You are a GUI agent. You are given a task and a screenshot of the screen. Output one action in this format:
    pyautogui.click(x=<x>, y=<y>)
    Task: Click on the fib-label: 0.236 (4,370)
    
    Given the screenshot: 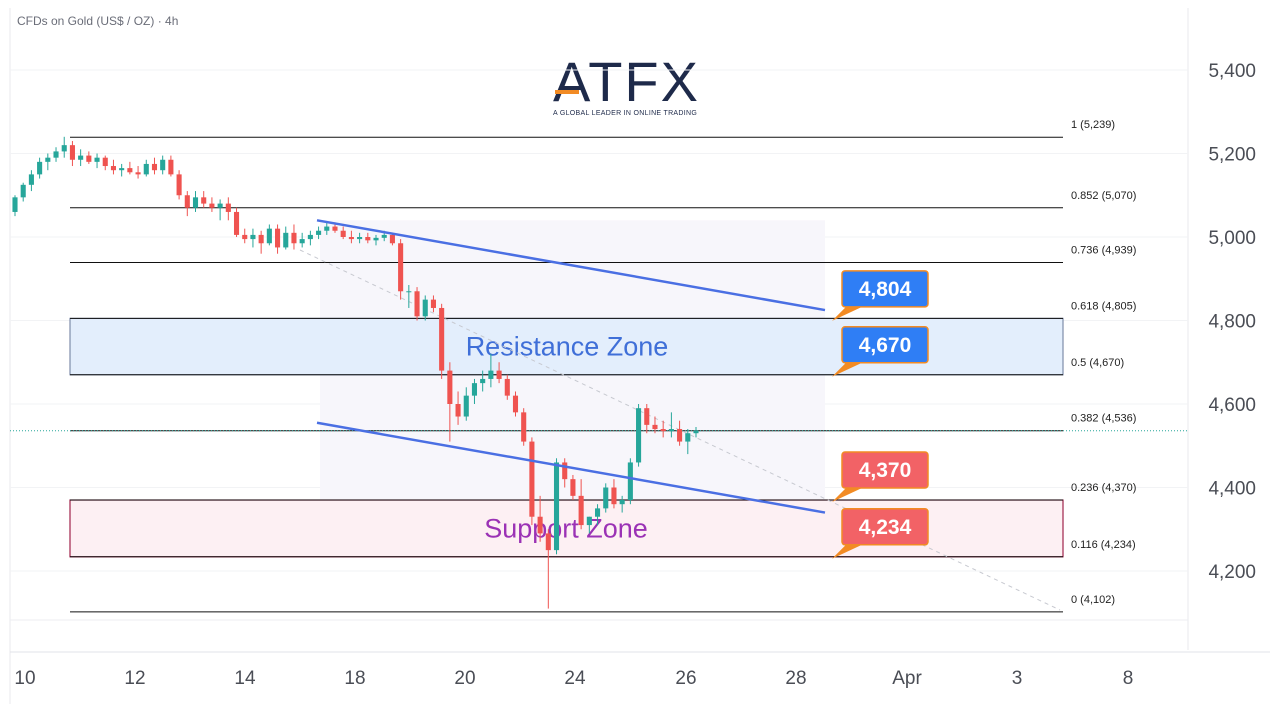 What is the action you would take?
    pyautogui.click(x=1103, y=488)
    